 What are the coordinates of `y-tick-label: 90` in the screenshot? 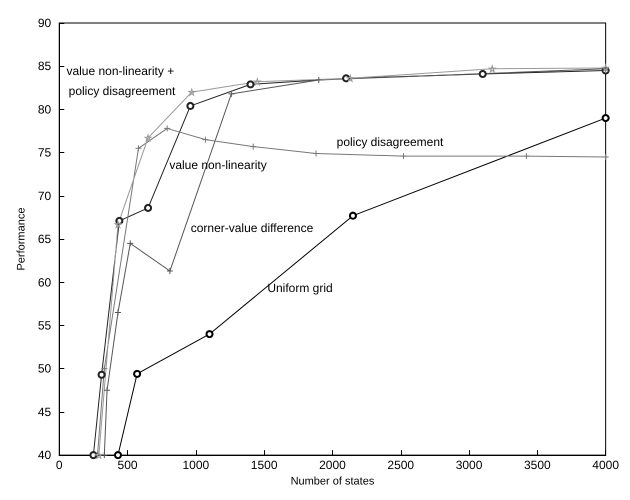 It's located at (45, 23).